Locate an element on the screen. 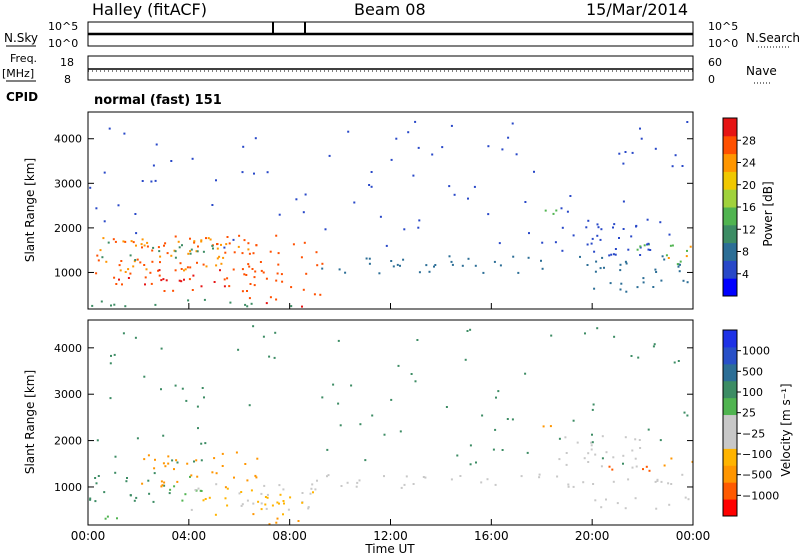 The image size is (800, 554). colorbar-tick-label: −100 is located at coordinates (757, 454).